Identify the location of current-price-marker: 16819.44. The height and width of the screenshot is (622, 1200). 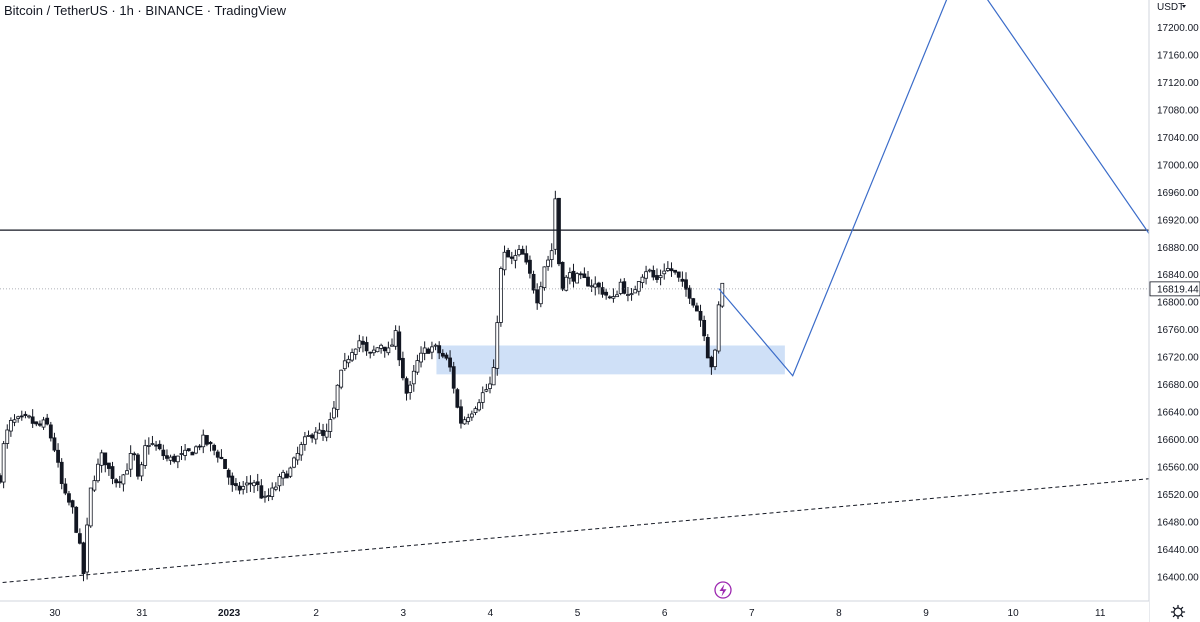
(1174, 289).